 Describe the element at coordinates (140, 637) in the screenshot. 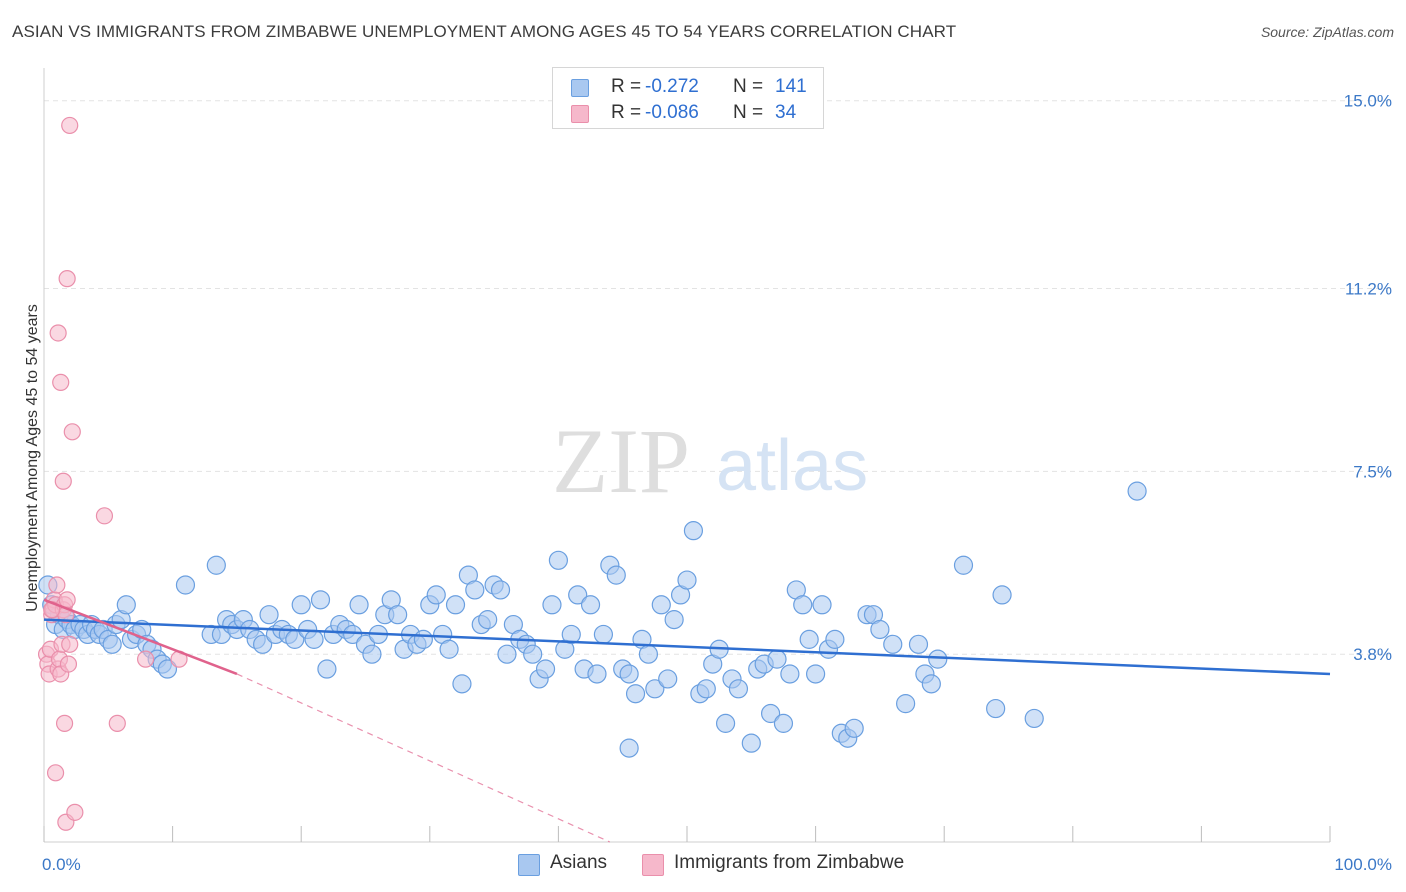

I see `trend-line-zimbabwe` at that location.